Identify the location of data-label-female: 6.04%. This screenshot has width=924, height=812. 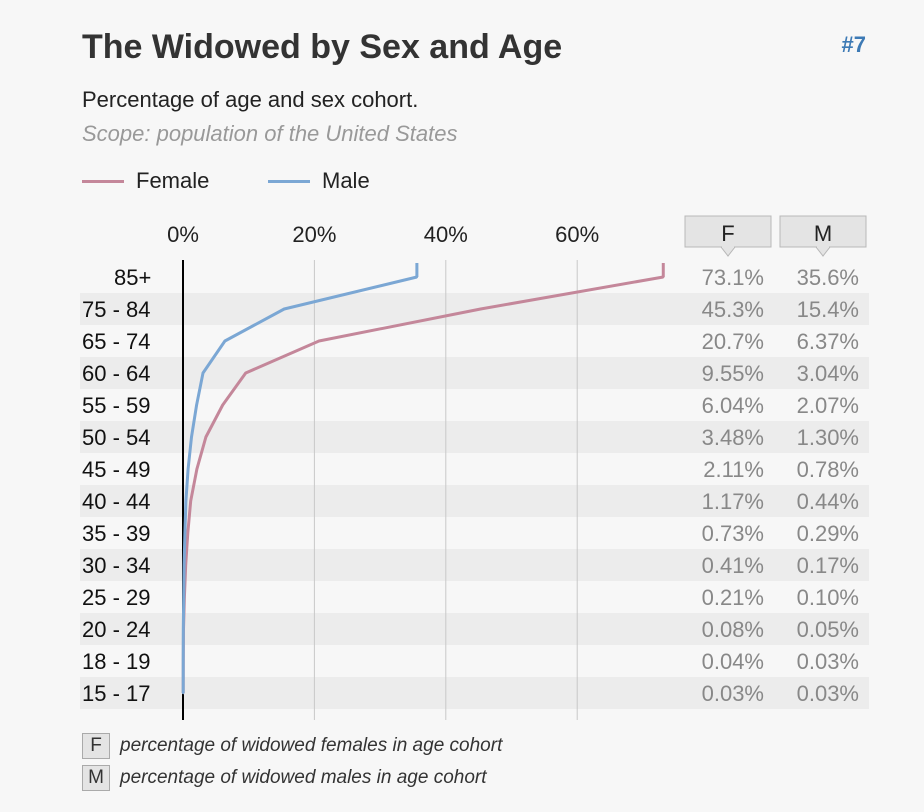
(733, 405).